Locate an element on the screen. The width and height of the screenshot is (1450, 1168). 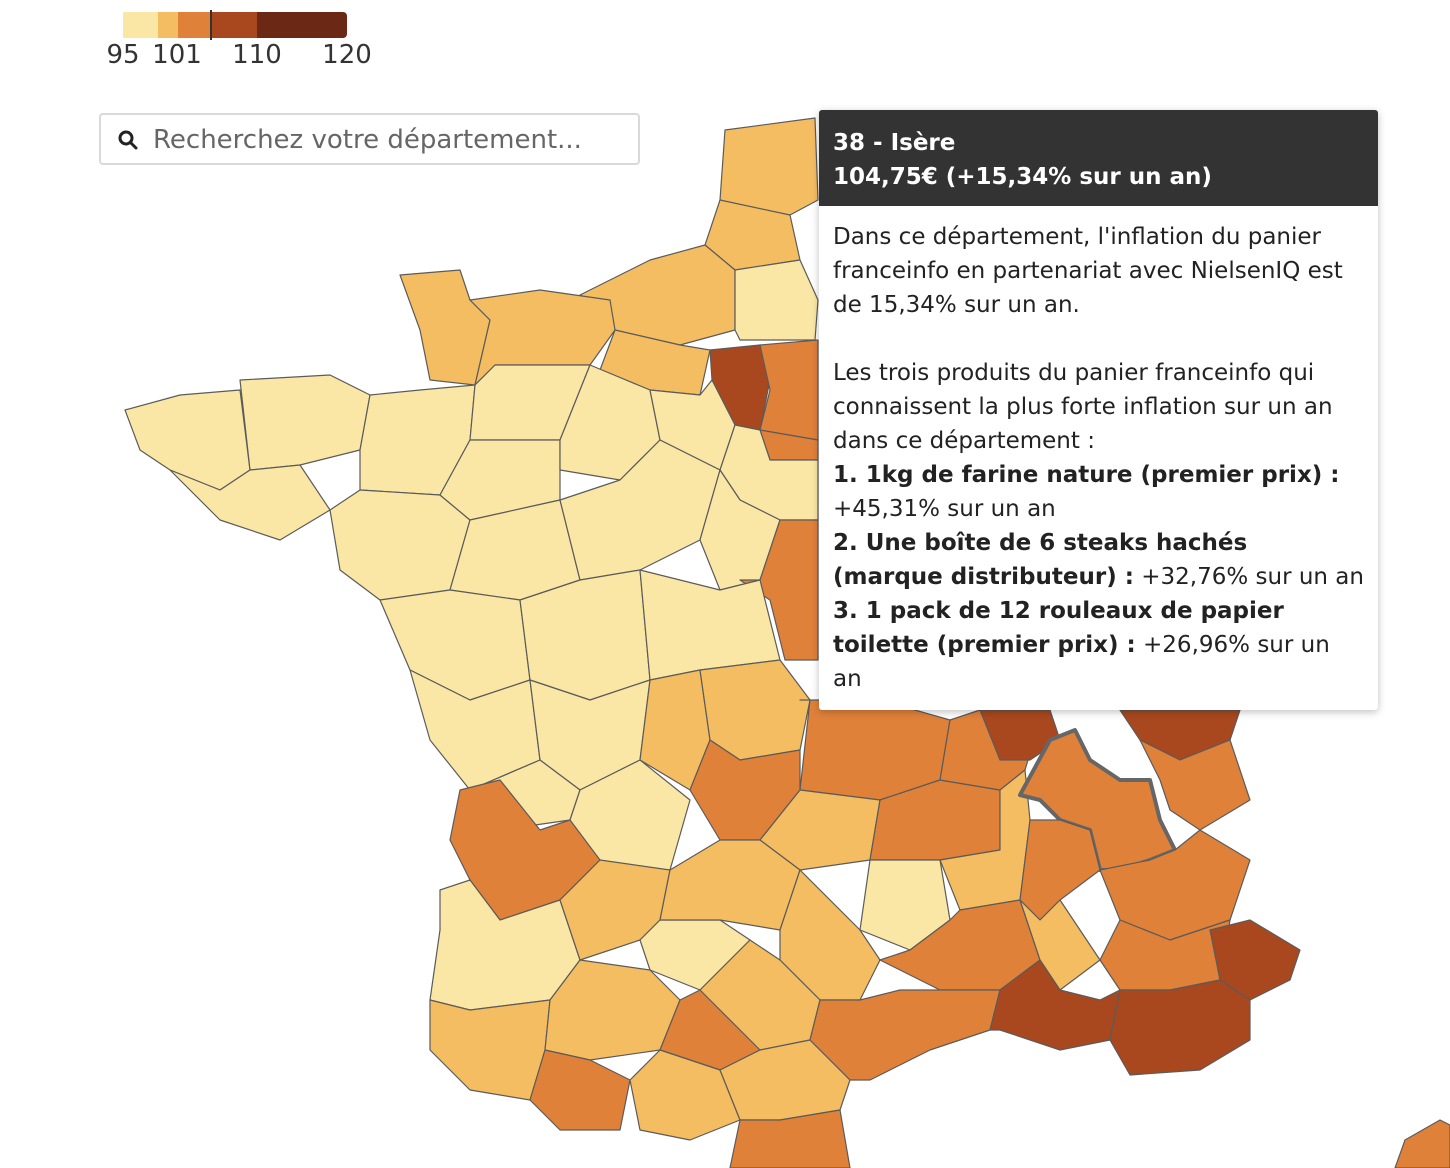
tooltip-subtitle: 104,75€ (+15,34% sur un an) is located at coordinates (1022, 177).